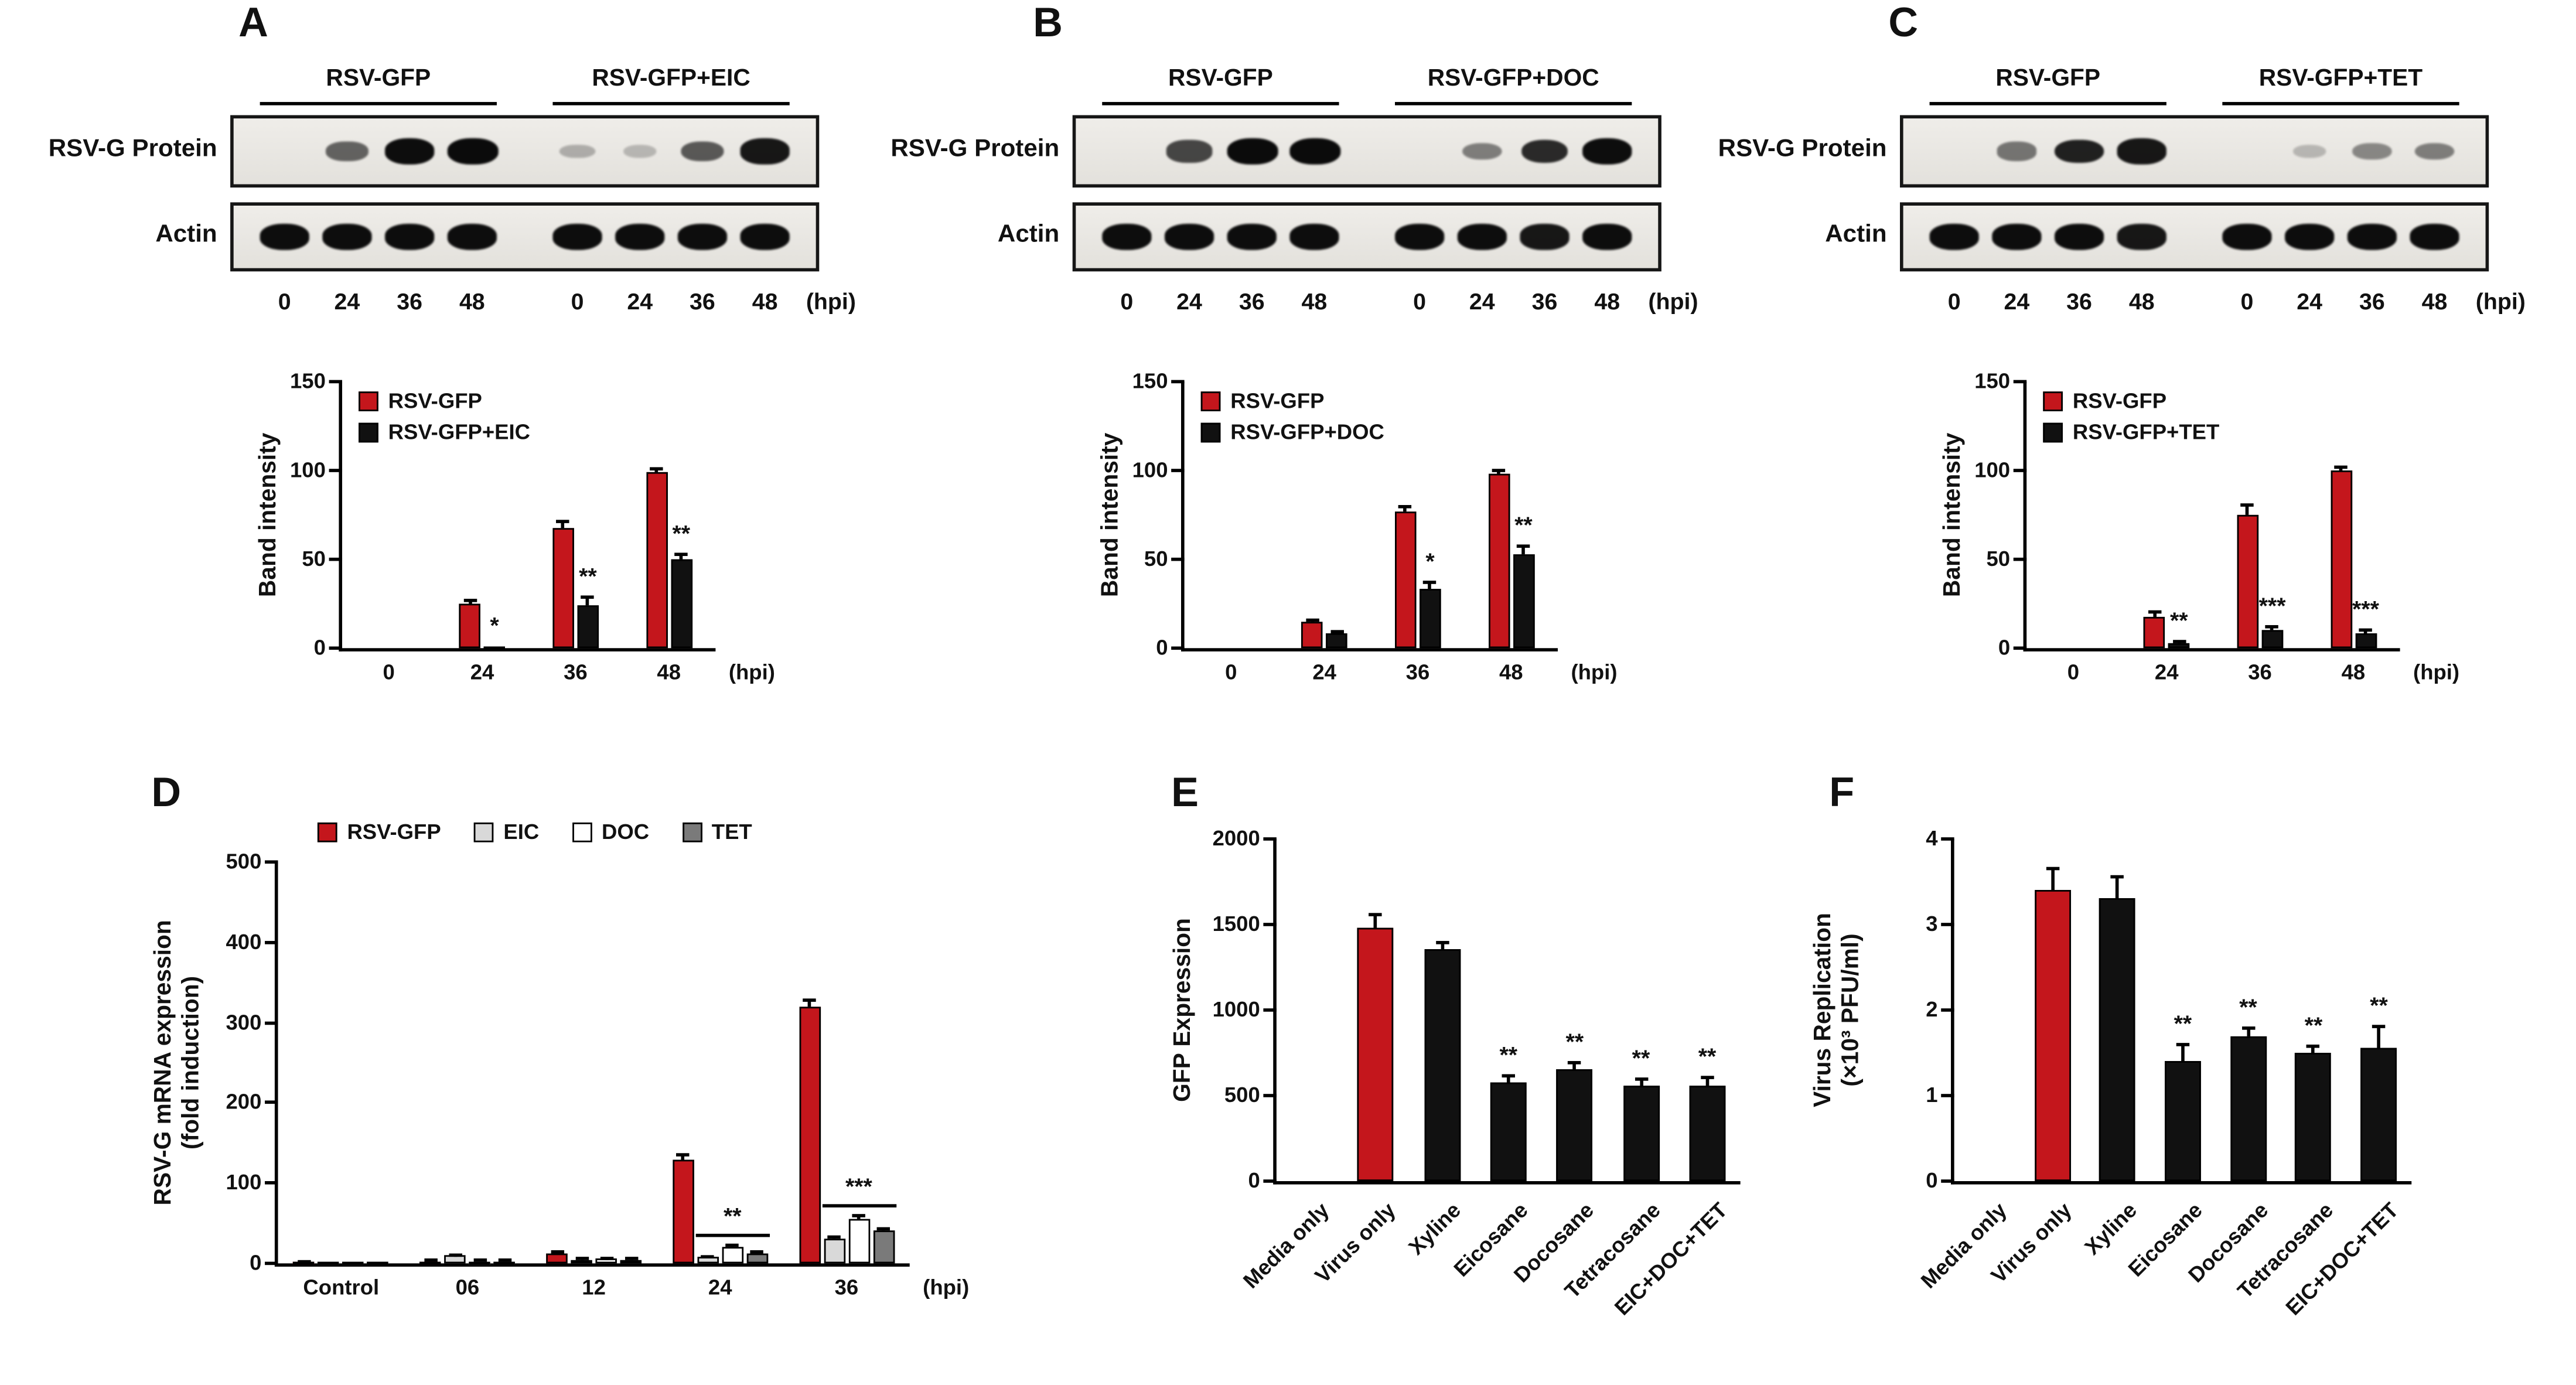 Image resolution: width=2576 pixels, height=1385 pixels. Describe the element at coordinates (1435, 1229) in the screenshot. I see `x-category-label: Xyline` at that location.